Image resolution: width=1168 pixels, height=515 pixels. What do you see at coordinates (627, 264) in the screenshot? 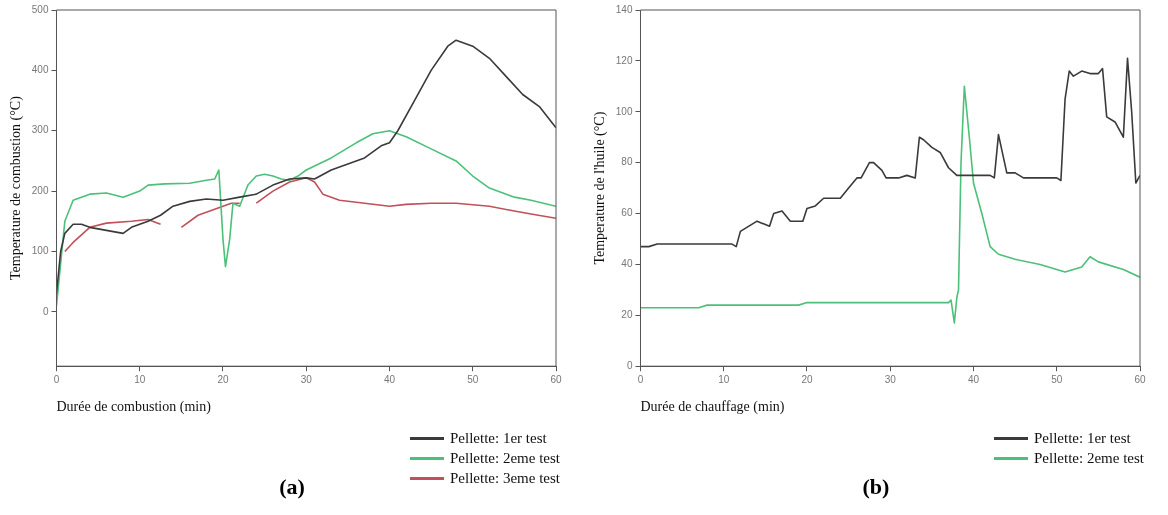
I see `y-tick-label: 40` at bounding box center [627, 264].